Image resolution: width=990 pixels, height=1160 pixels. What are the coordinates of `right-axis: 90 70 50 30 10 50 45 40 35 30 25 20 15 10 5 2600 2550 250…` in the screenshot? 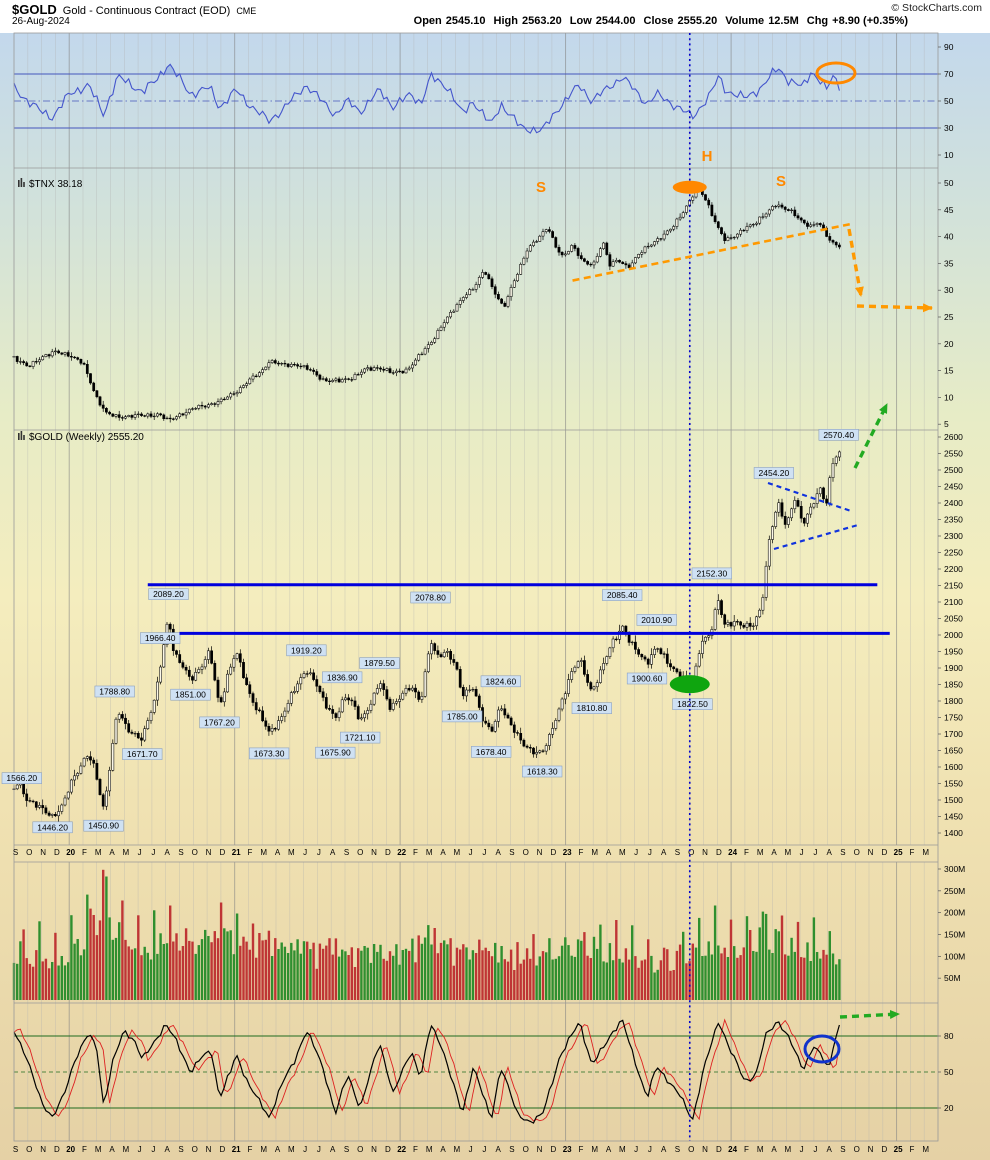 It's located at (951, 577).